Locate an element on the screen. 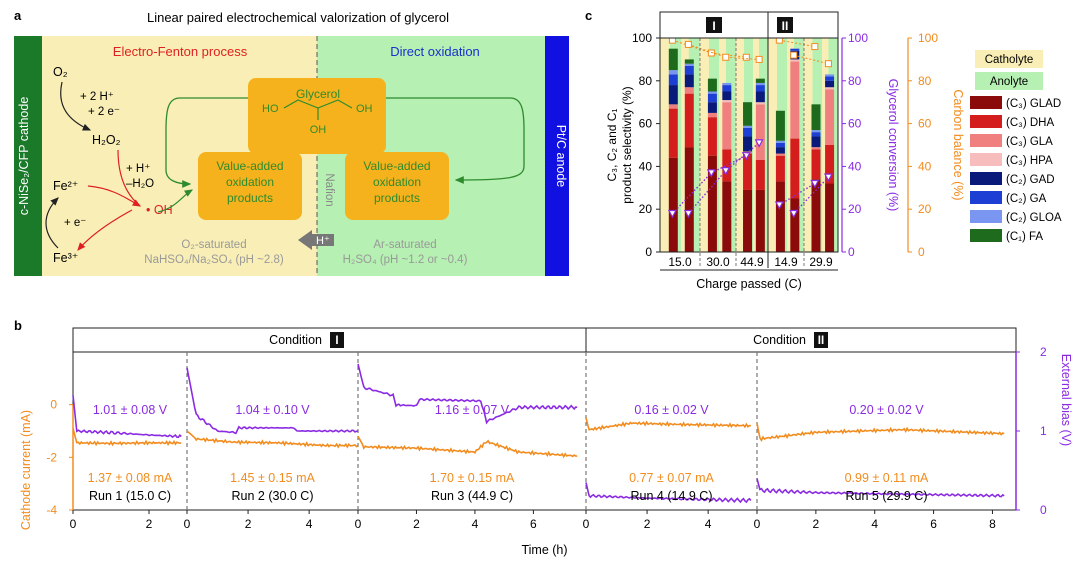  current-tick-label: 0 is located at coordinates (53, 405).